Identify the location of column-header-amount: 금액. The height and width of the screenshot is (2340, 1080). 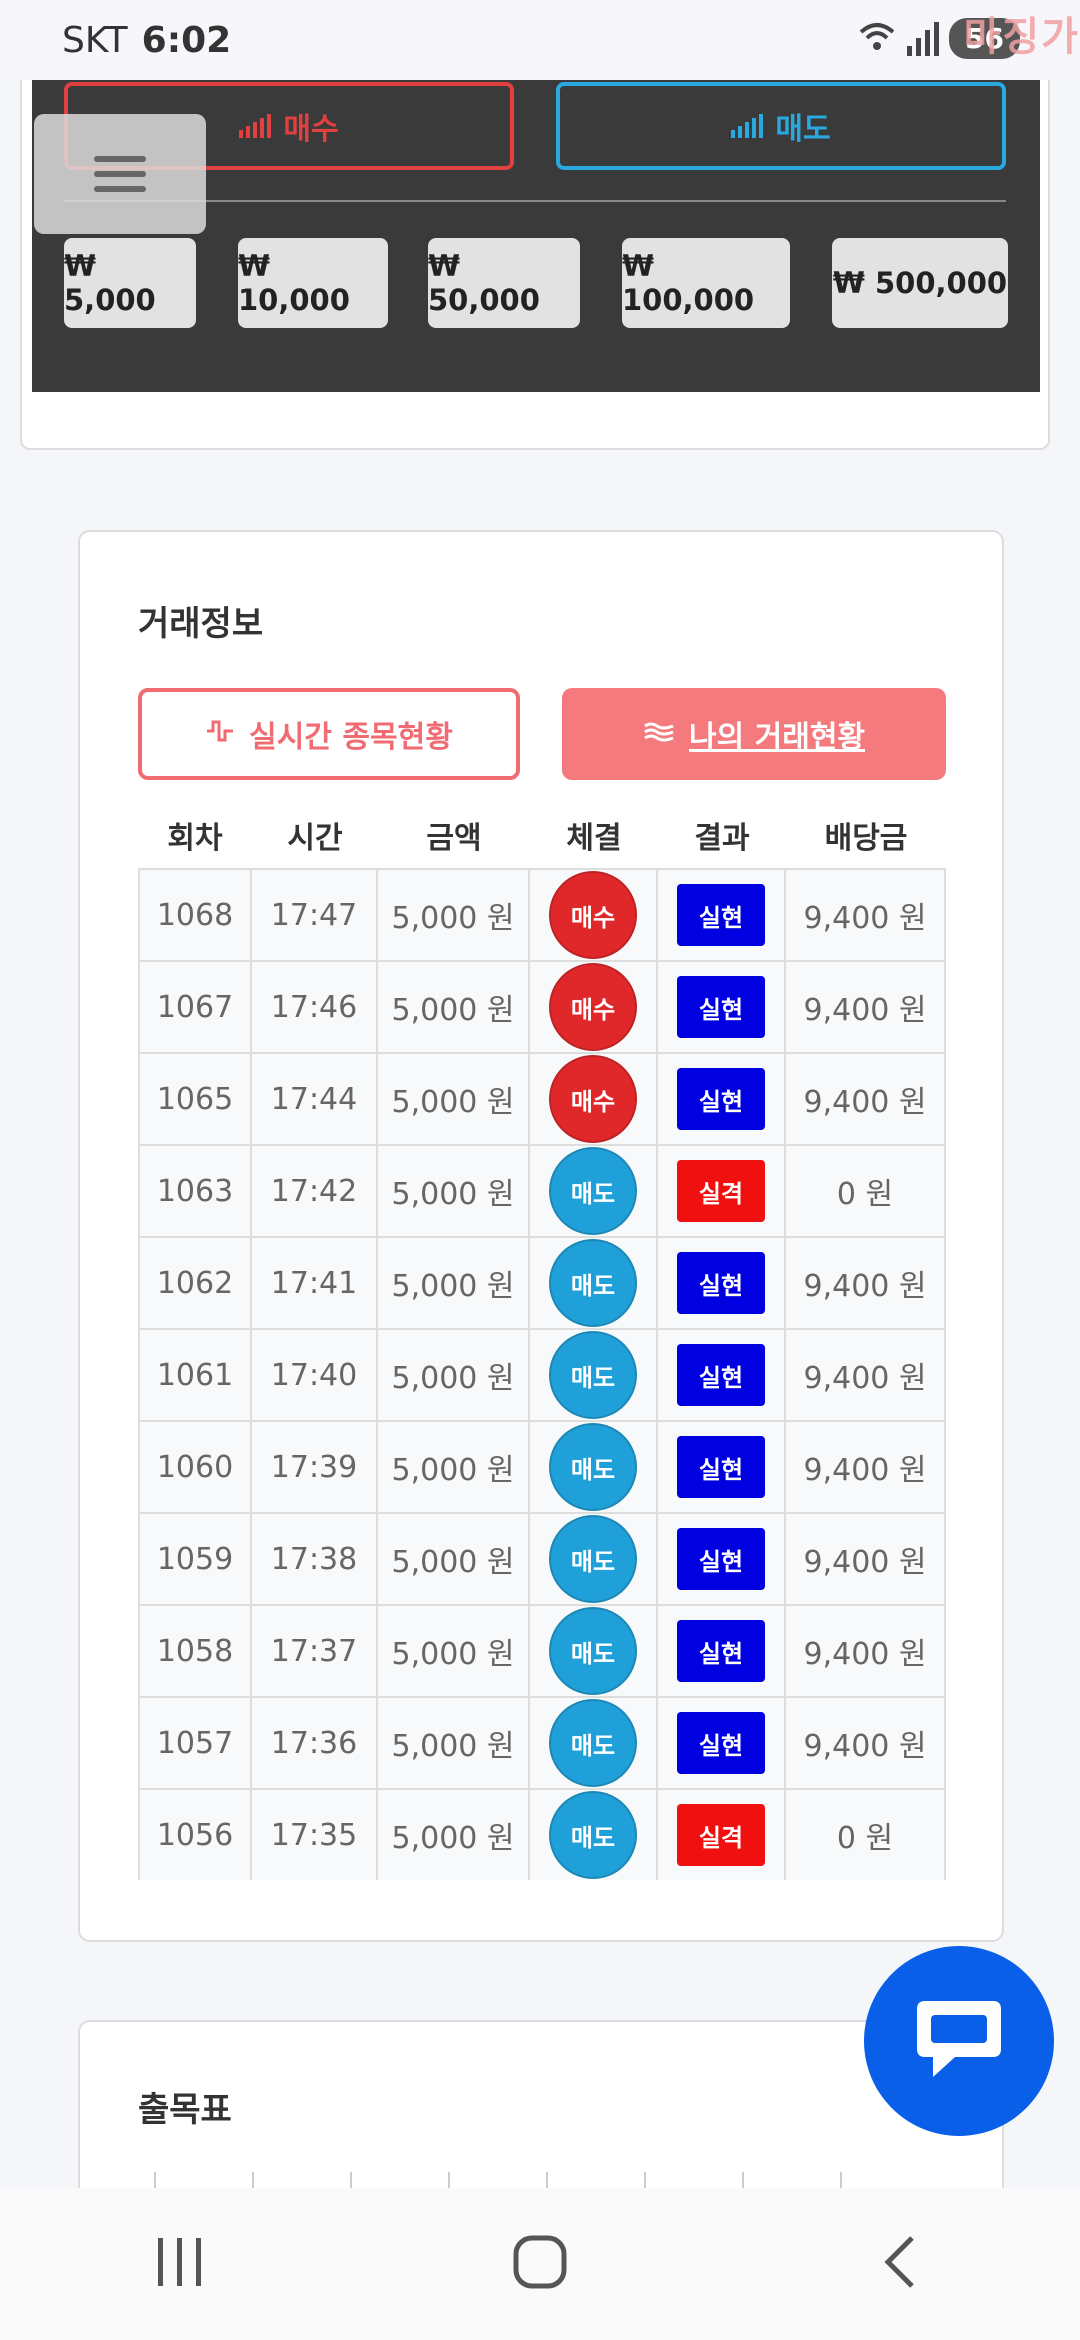
(454, 838).